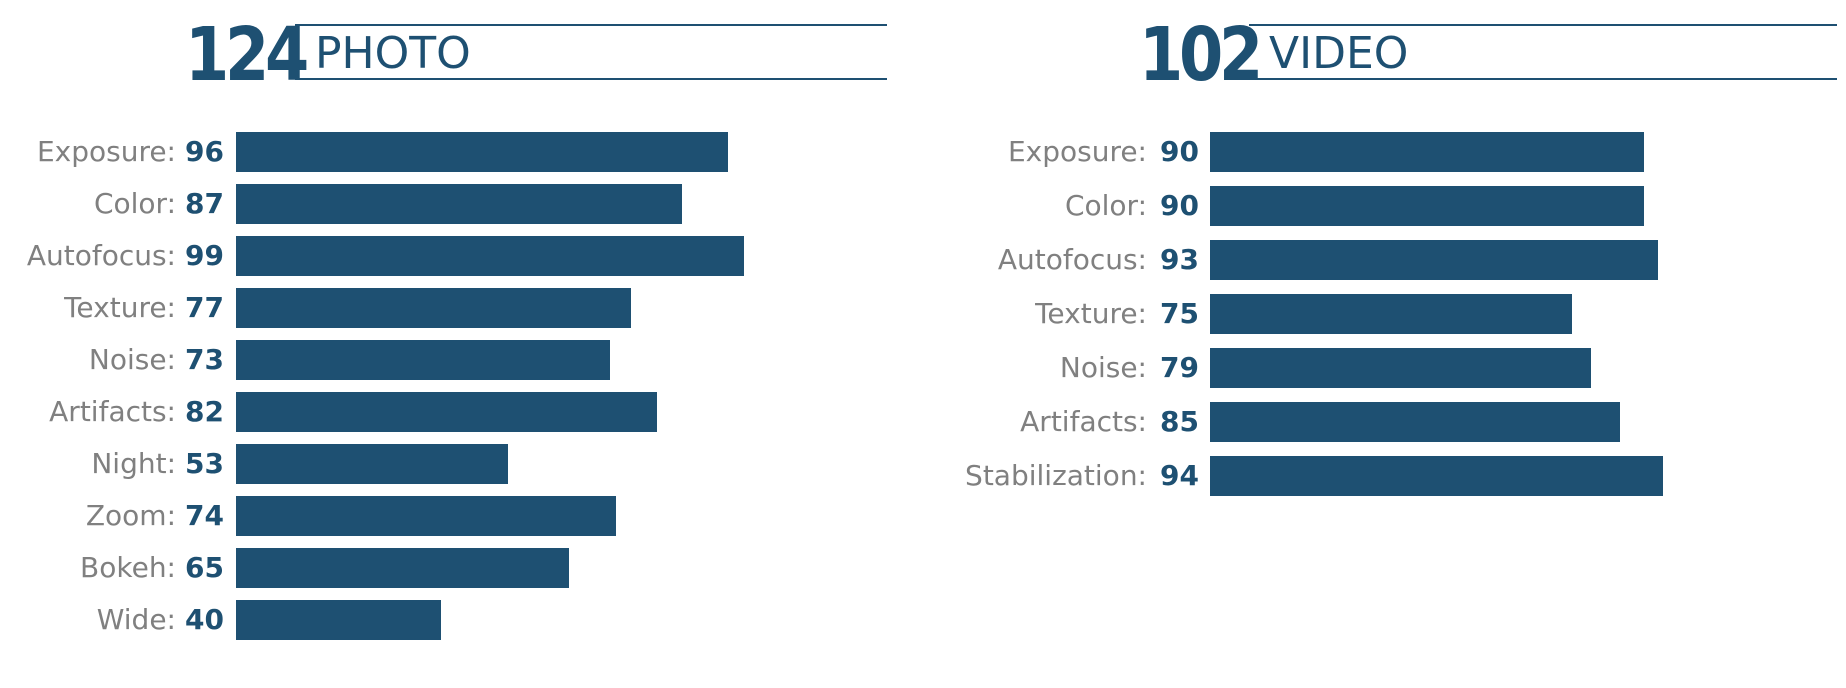 The width and height of the screenshot is (1846, 688). I want to click on photo-category-label: Zoom:, so click(130, 515).